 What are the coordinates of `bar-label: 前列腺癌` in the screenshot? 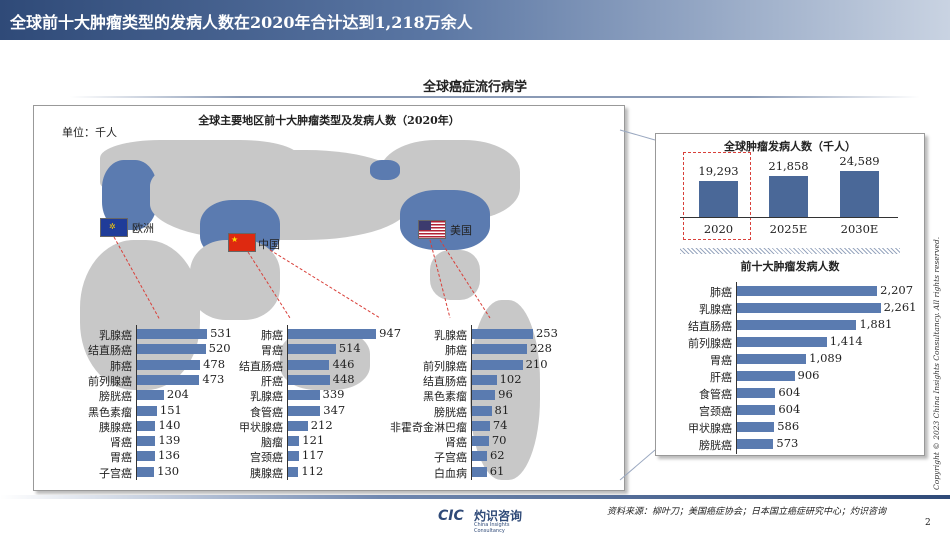 It's located at (110, 381).